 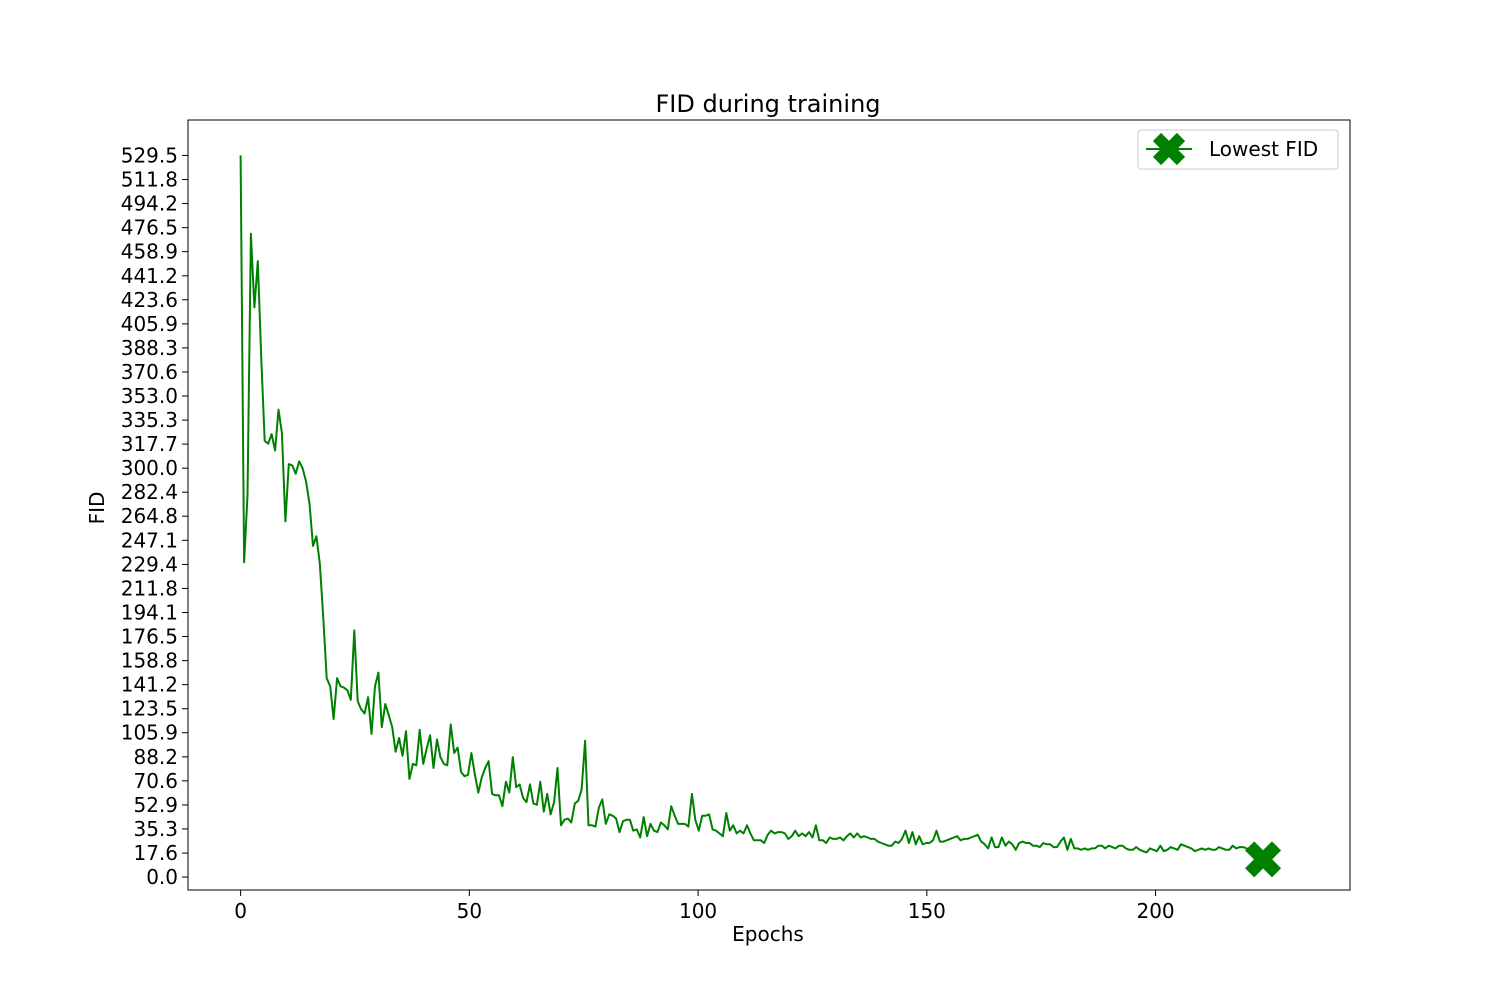 What do you see at coordinates (162, 877) in the screenshot?
I see `y-tick-label: 0.0` at bounding box center [162, 877].